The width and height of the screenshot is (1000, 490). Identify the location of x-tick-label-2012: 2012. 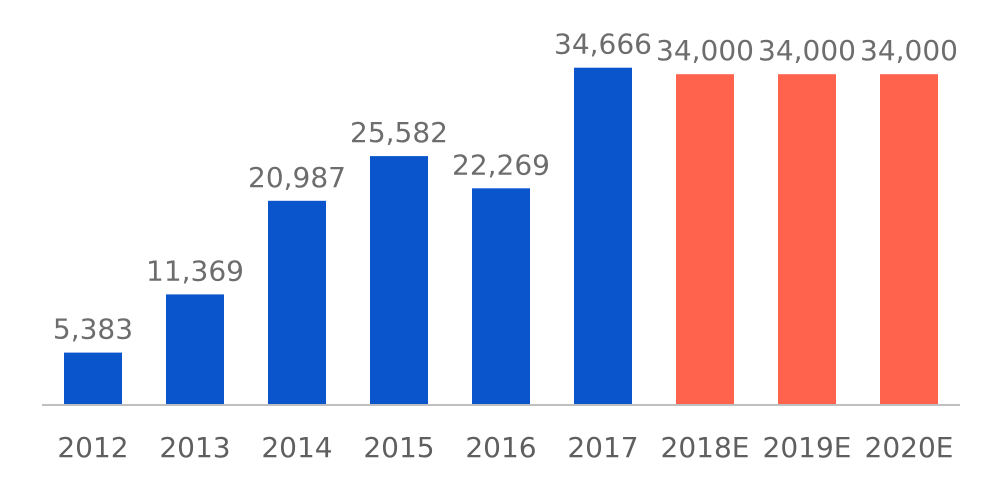
(92, 447).